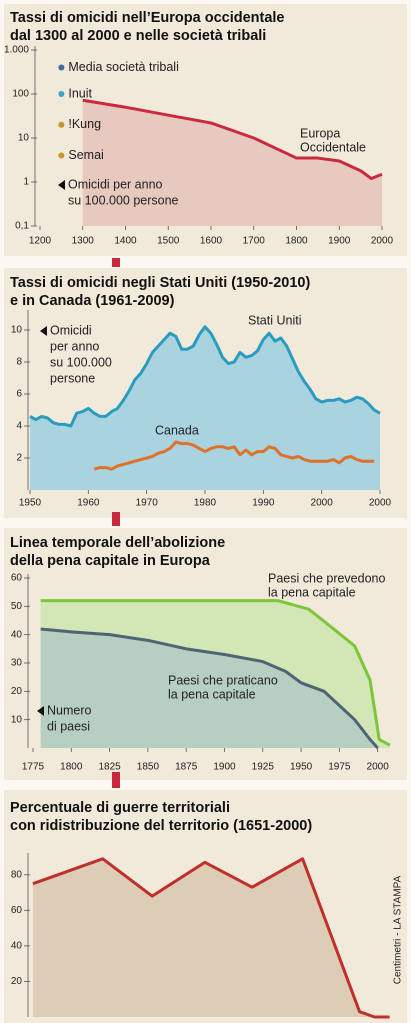  What do you see at coordinates (26, 182) in the screenshot?
I see `y-tick-label: 1` at bounding box center [26, 182].